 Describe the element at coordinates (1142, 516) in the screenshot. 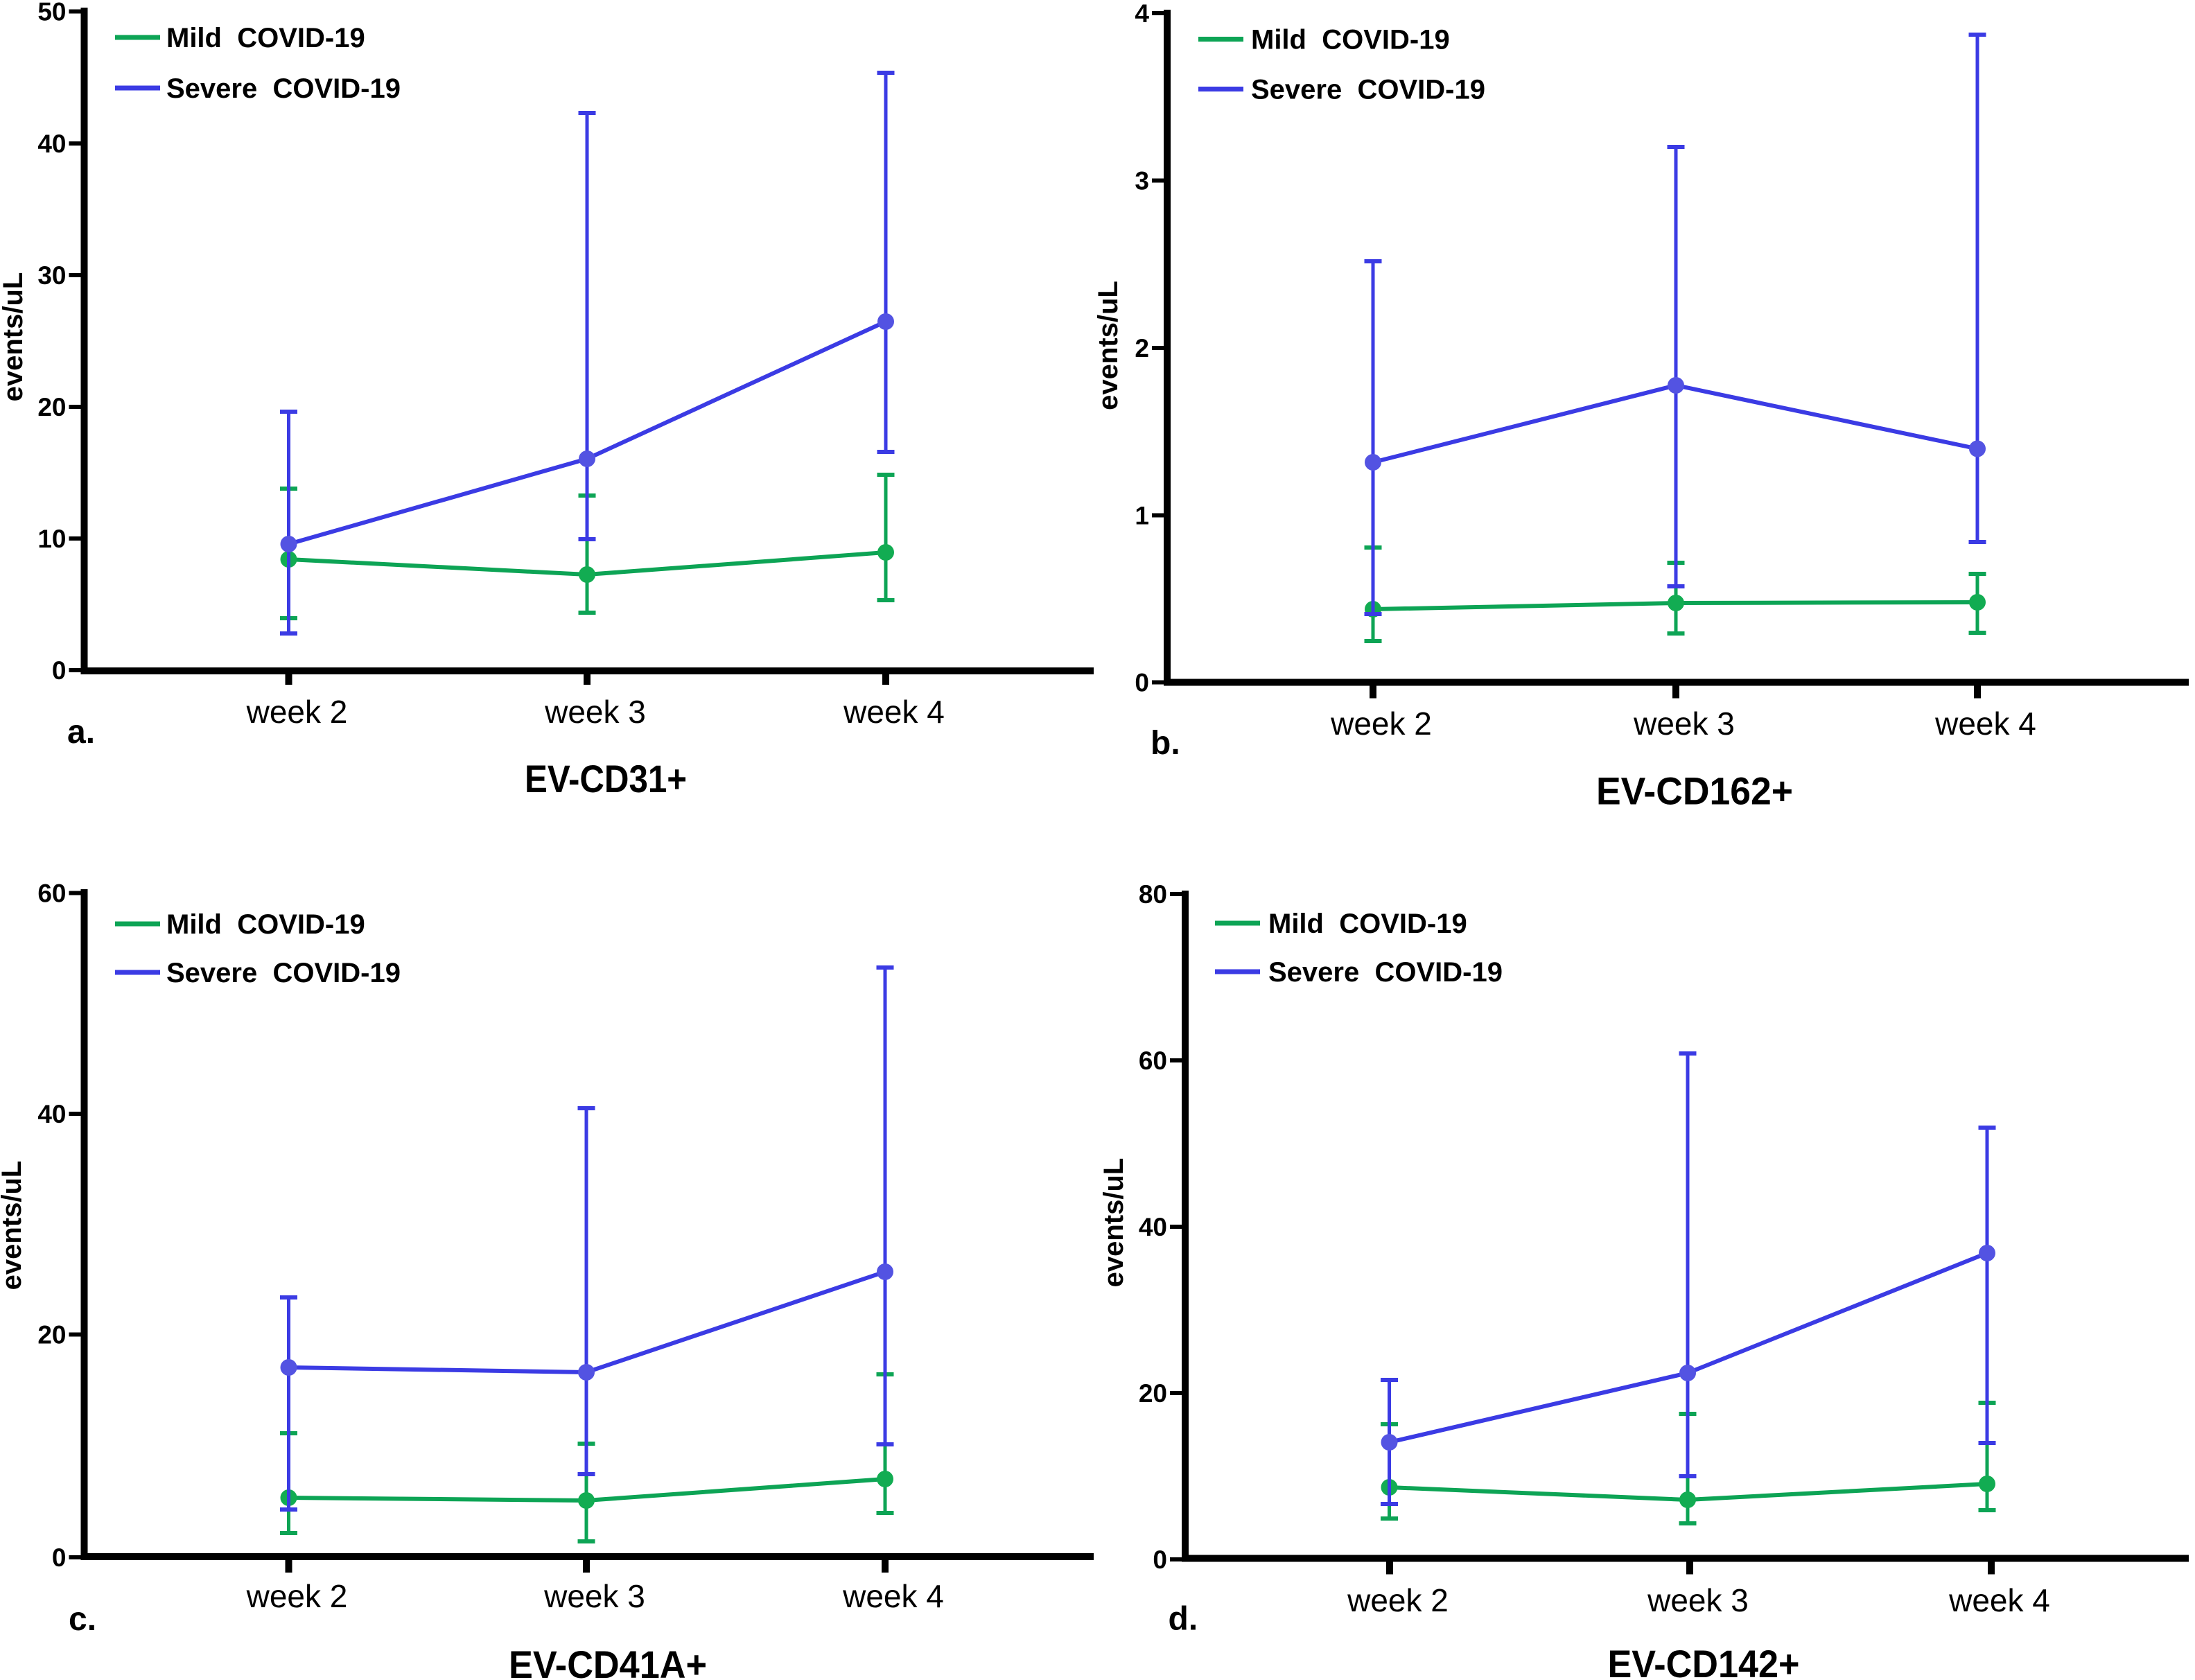

I see `svg-text: 1` at that location.